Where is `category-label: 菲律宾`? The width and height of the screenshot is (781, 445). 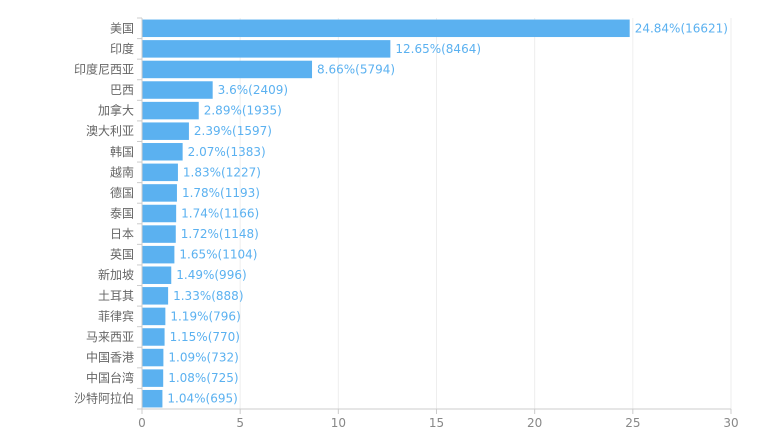
category-label: 菲律宾 is located at coordinates (116, 315).